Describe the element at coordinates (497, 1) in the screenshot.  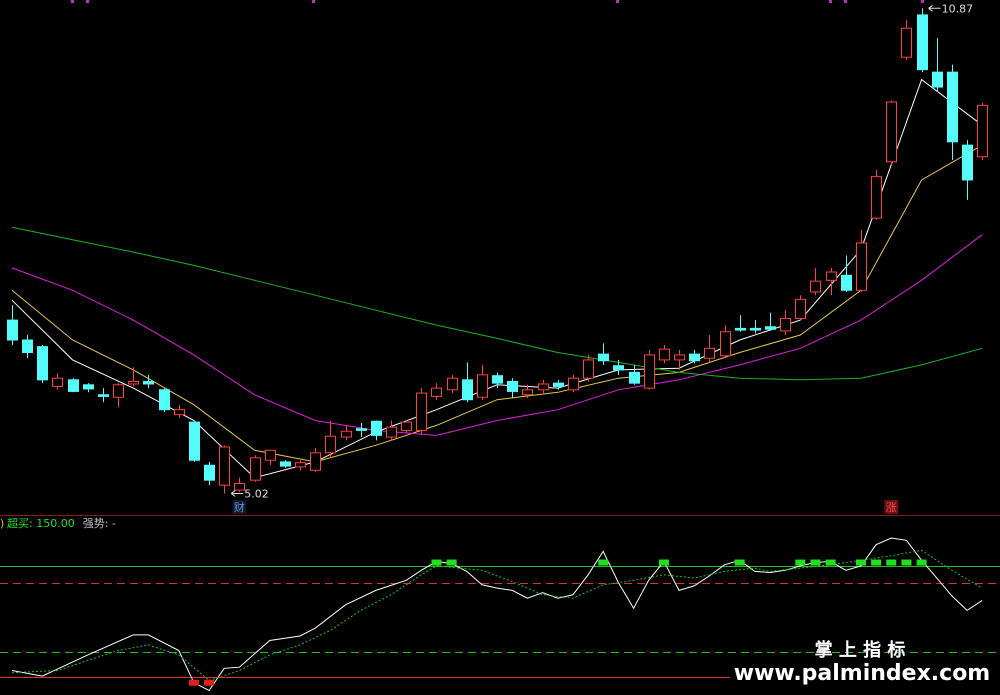
I see `top-dots` at that location.